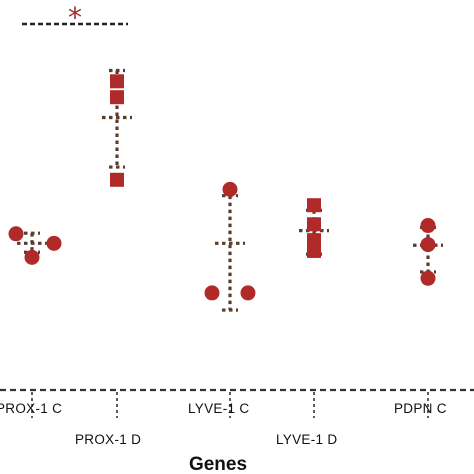 The width and height of the screenshot is (474, 474). I want to click on x-tick-label-prox-1-d: PROX-1 D, so click(108, 439).